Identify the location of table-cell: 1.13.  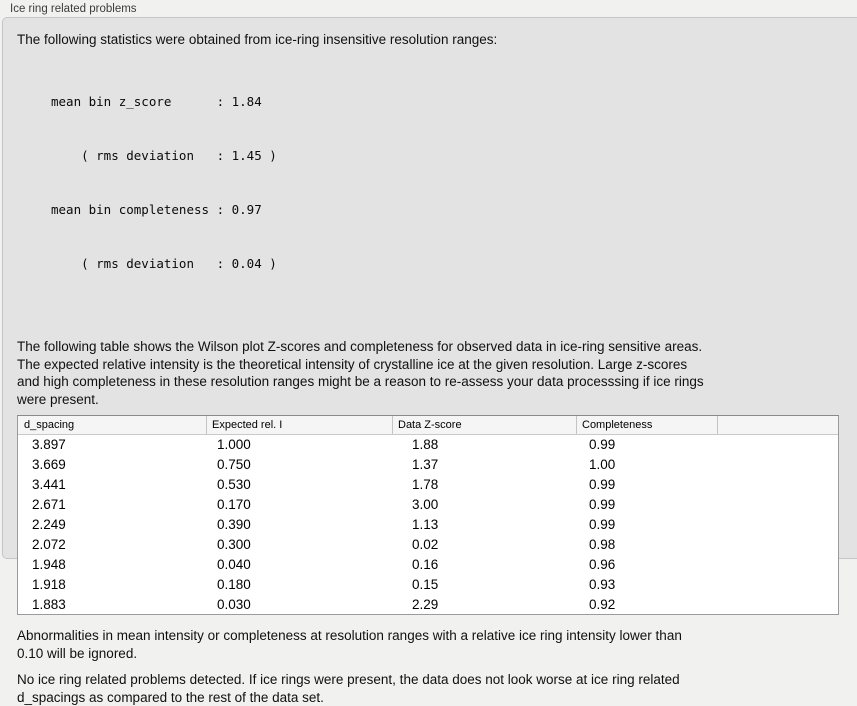
(425, 524).